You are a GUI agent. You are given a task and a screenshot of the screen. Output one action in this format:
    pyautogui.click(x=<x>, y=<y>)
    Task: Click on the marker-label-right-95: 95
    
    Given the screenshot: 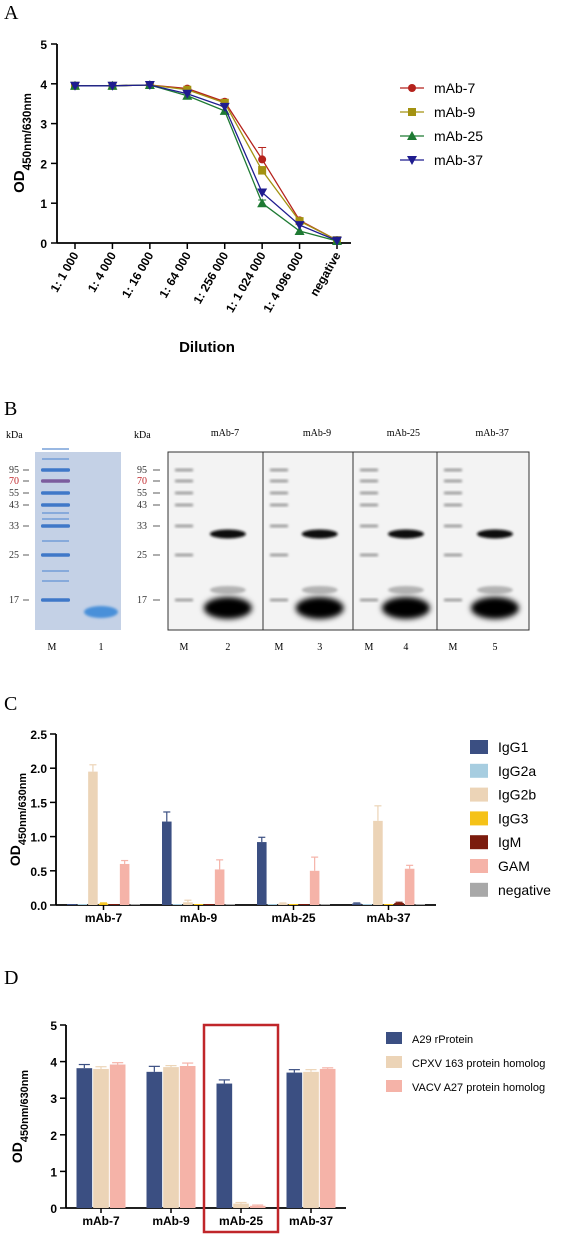 What is the action you would take?
    pyautogui.click(x=142, y=470)
    